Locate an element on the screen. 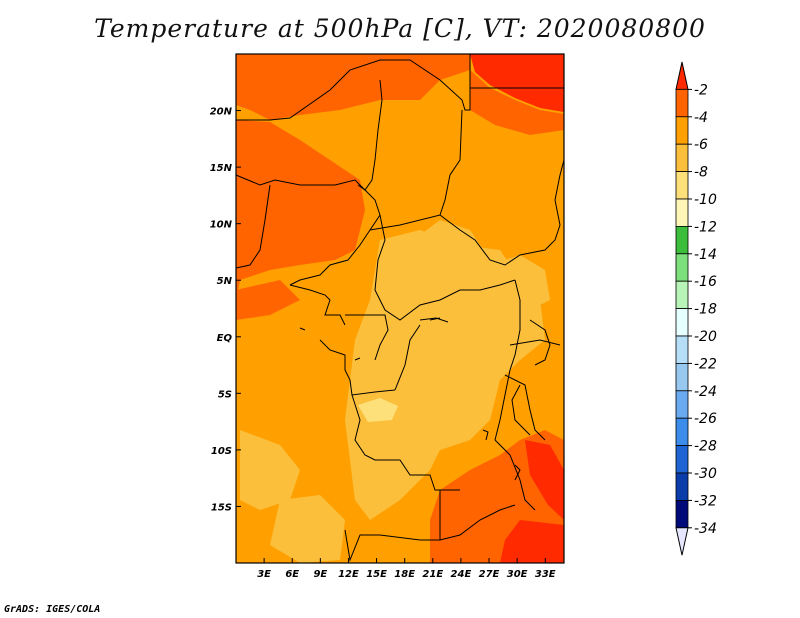  colorbar-label: -6 is located at coordinates (701, 145).